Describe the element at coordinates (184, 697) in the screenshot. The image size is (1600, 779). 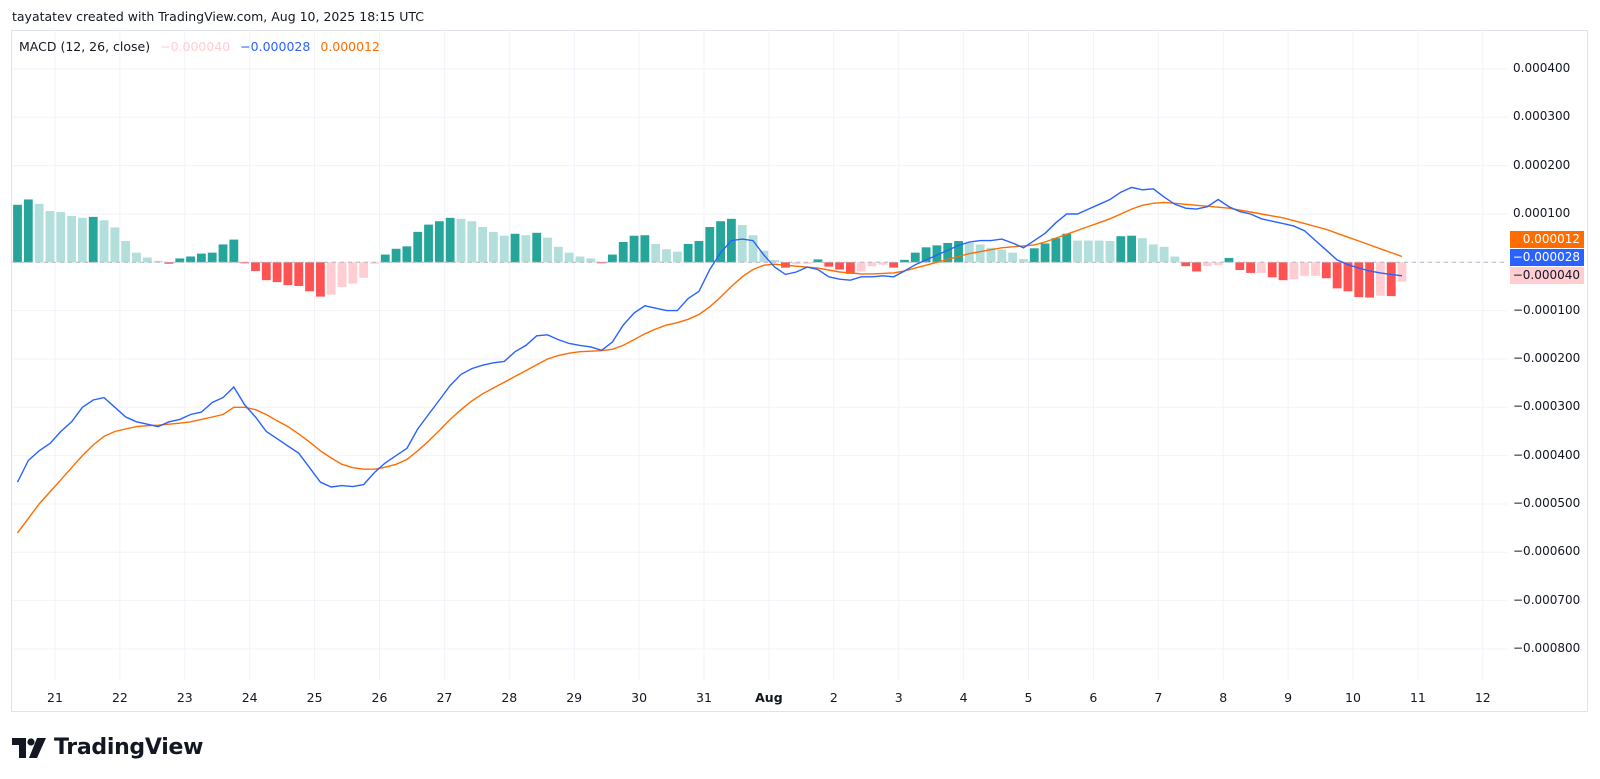
I see `time-scale-label: 23` at that location.